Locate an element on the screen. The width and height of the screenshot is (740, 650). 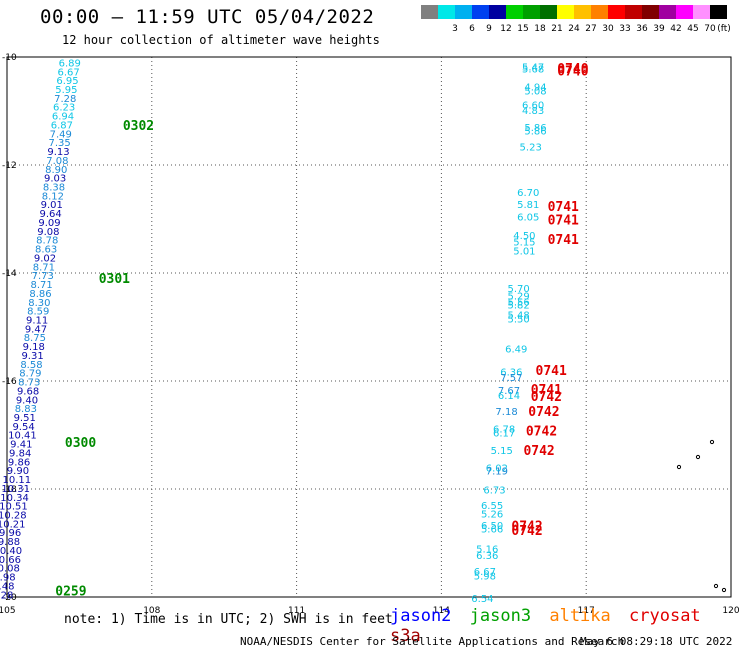
wave-height-label: 9.08 is located at coordinates (48, 232).